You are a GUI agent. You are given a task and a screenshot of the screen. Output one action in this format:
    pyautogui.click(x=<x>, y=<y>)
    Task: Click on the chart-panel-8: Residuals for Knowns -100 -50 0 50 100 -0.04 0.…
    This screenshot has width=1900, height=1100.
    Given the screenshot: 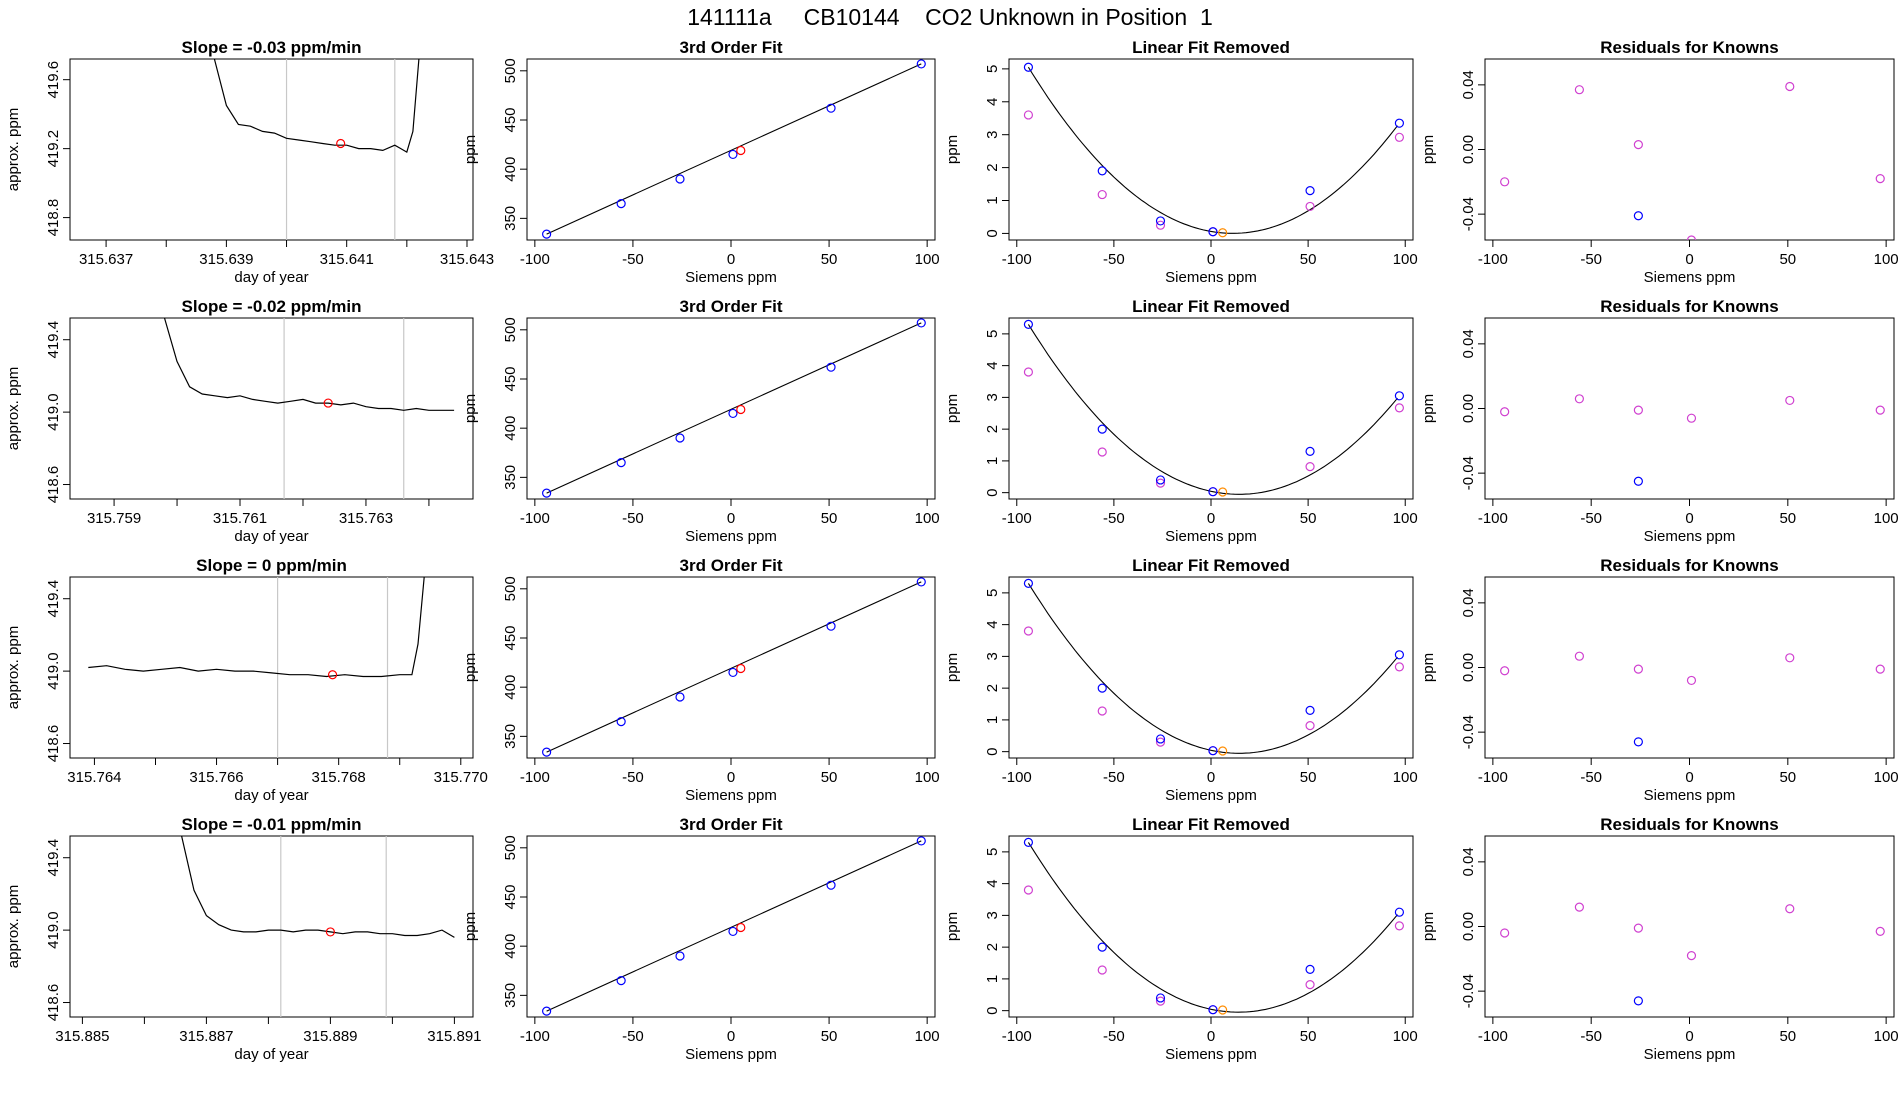 What is the action you would take?
    pyautogui.click(x=1659, y=421)
    